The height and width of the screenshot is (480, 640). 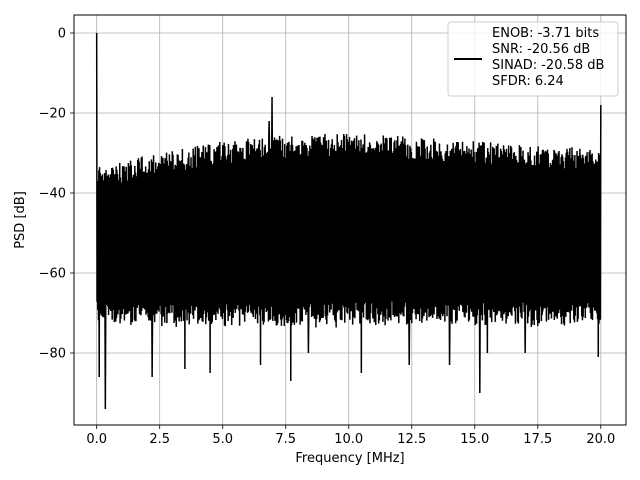 What do you see at coordinates (52, 274) in the screenshot?
I see `y-tick-label: −60` at bounding box center [52, 274].